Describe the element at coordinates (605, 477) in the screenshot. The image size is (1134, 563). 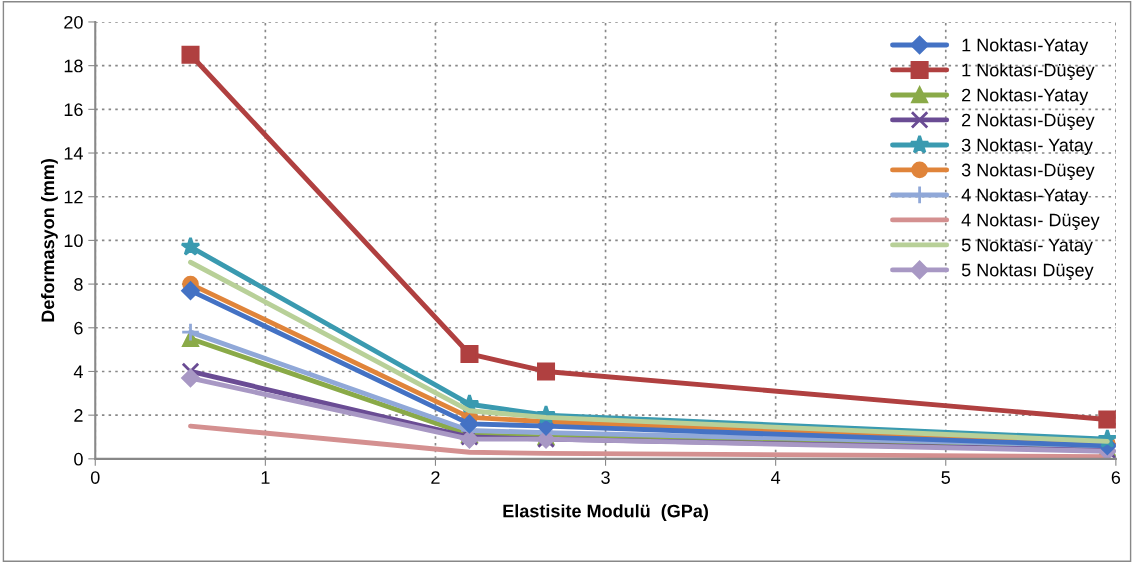
I see `x-tick-label: 3` at that location.